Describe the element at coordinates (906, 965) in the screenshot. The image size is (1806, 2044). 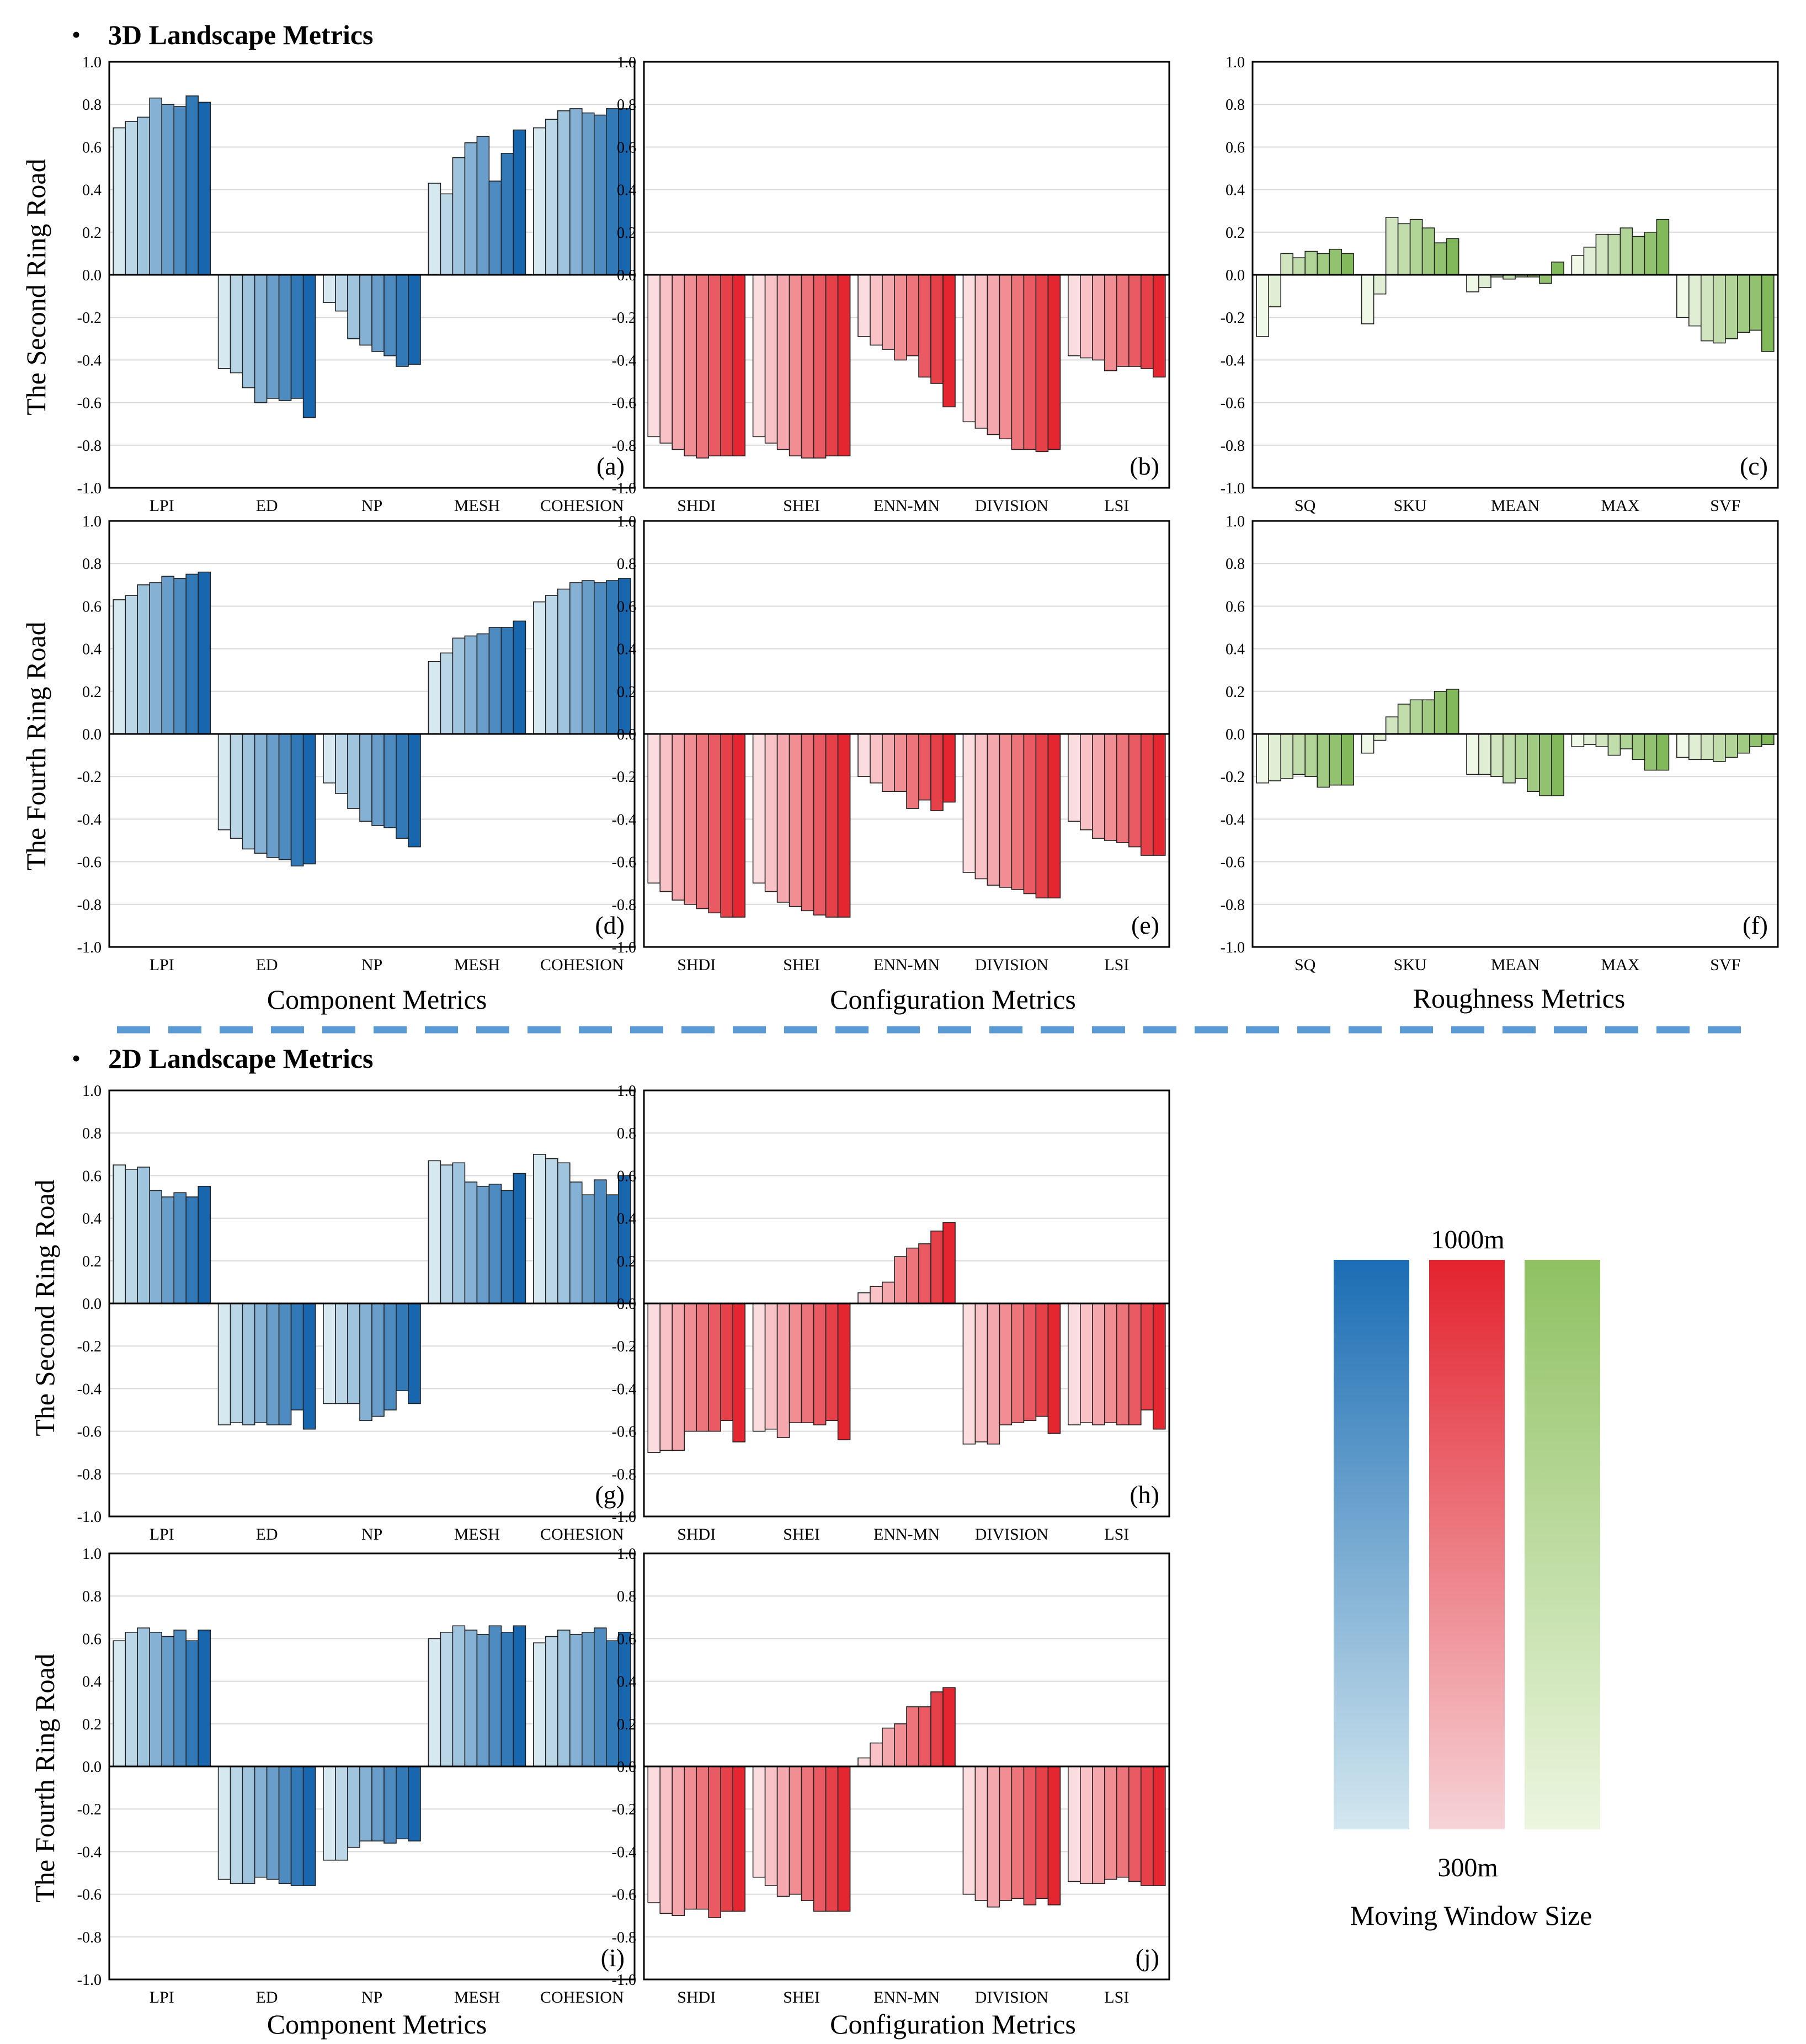
I see `category-label: ENN-MN` at that location.